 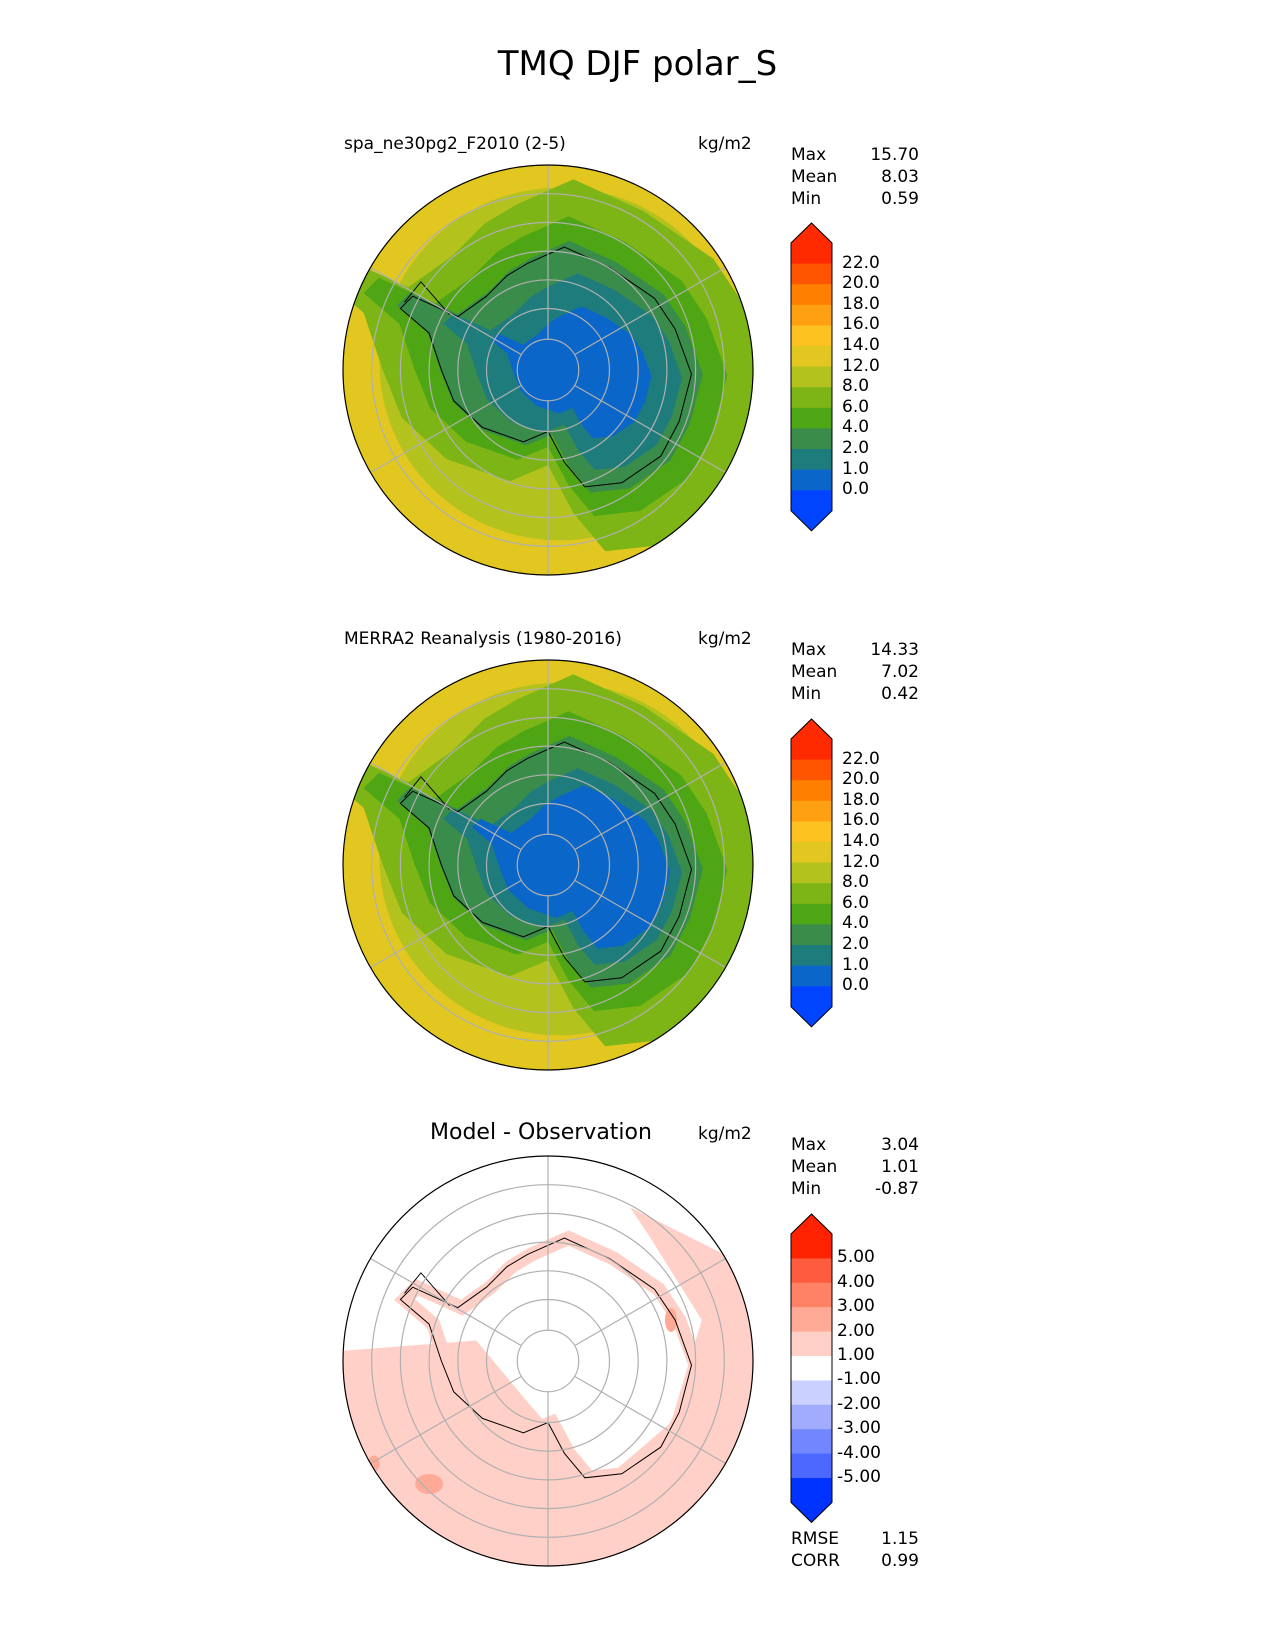 I want to click on map-panel-diff, so click(x=548, y=1361).